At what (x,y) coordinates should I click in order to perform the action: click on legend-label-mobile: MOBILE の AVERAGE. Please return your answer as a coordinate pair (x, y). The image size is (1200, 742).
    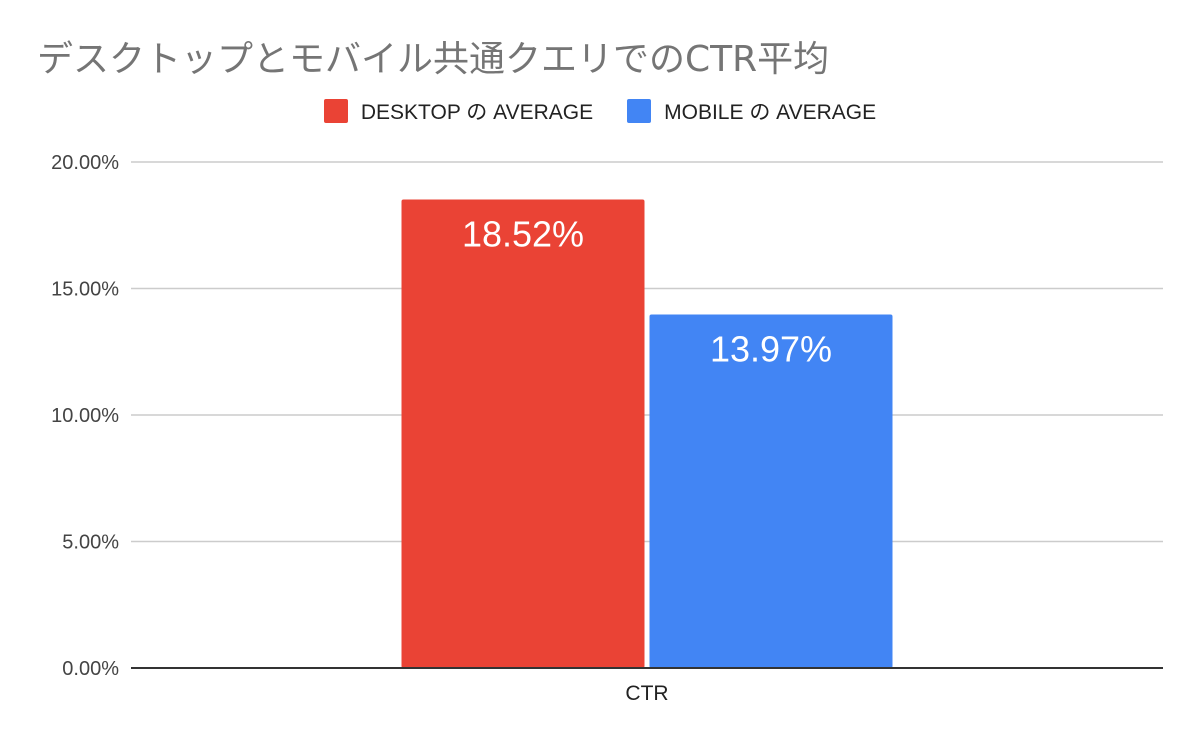
    Looking at the image, I should click on (770, 112).